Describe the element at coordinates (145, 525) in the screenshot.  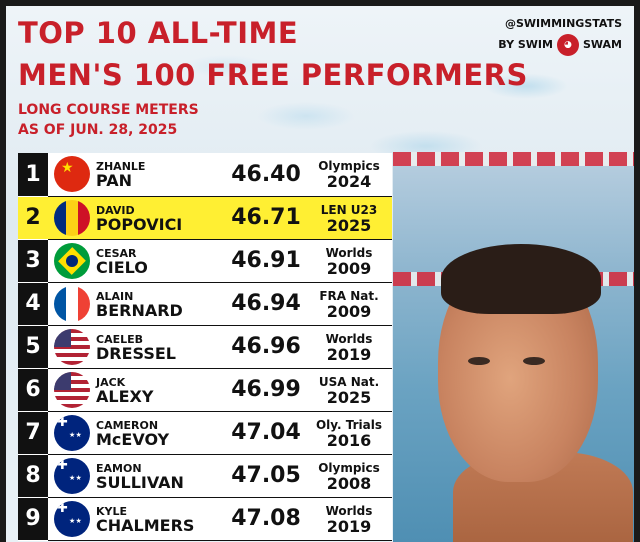
I see `last-name: CHALMERS` at that location.